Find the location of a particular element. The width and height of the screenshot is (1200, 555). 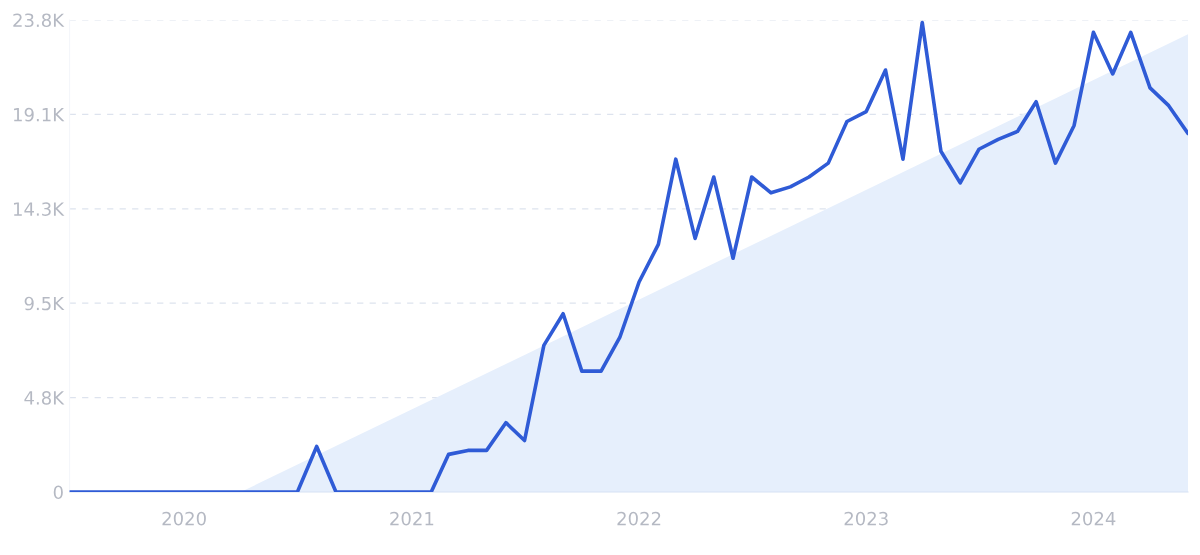

y-tick-label: 0 is located at coordinates (58, 492).